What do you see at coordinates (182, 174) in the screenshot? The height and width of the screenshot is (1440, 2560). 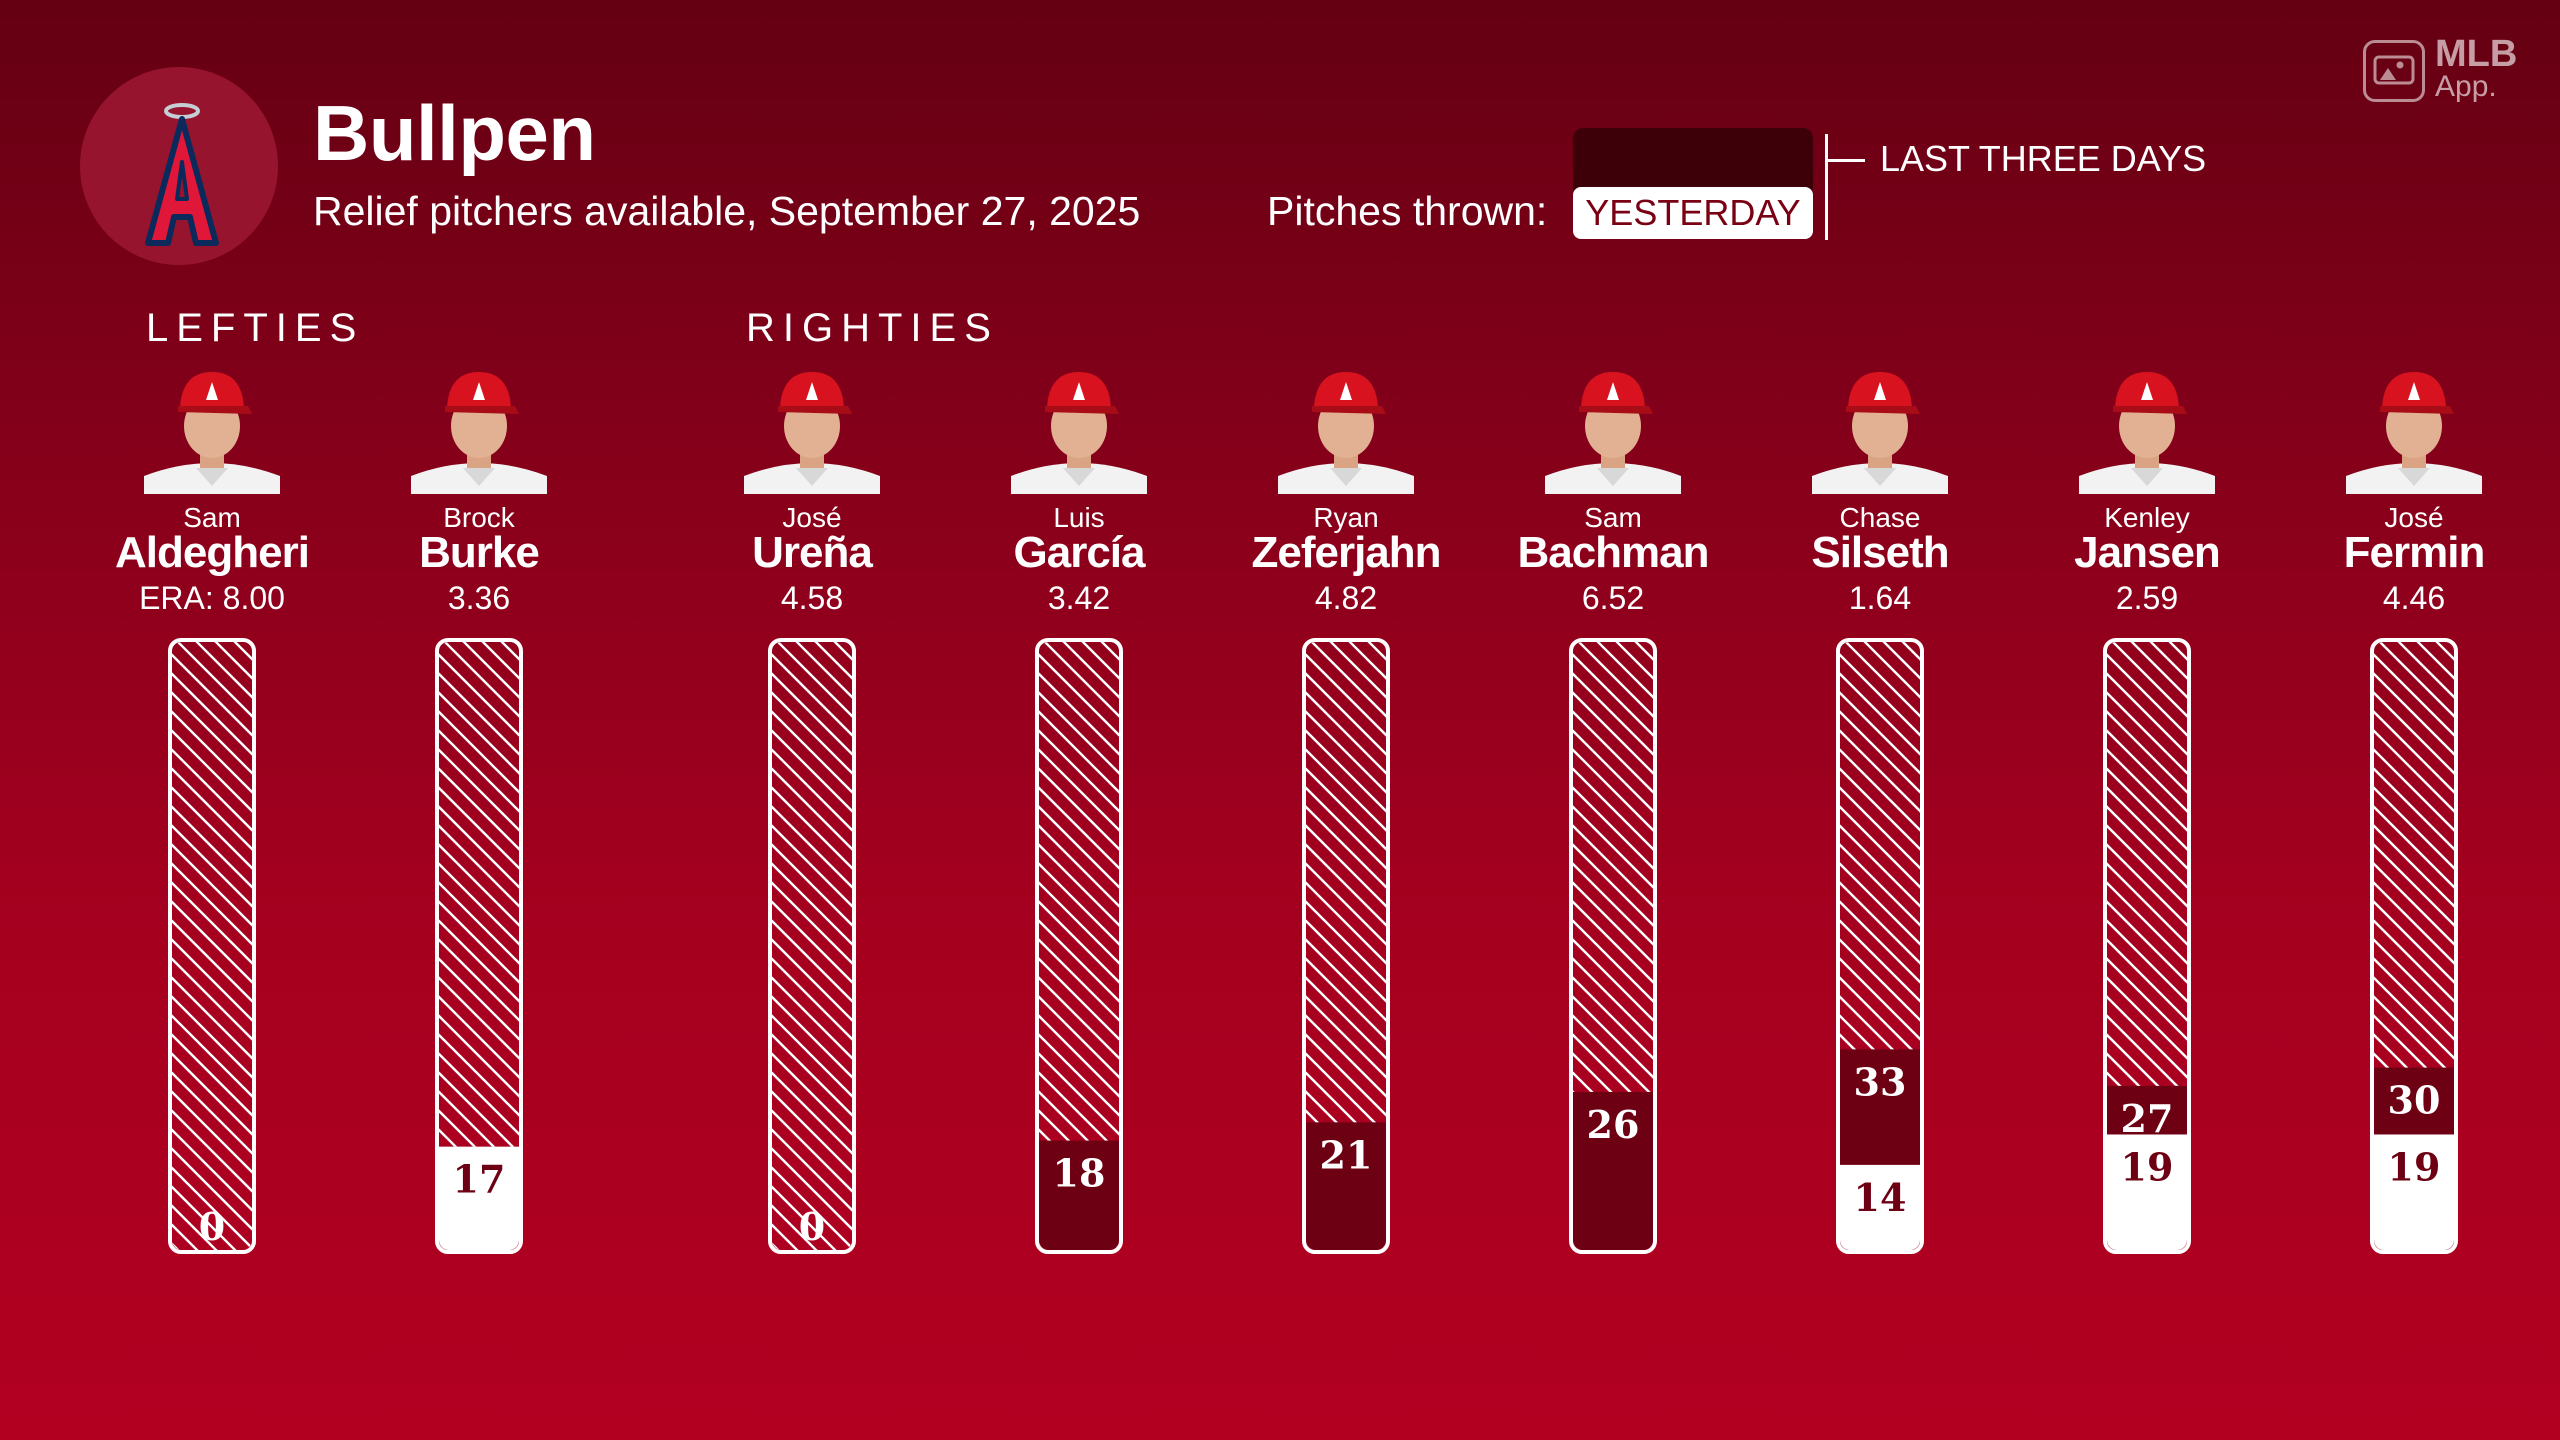 I see `angels-logo-icon` at bounding box center [182, 174].